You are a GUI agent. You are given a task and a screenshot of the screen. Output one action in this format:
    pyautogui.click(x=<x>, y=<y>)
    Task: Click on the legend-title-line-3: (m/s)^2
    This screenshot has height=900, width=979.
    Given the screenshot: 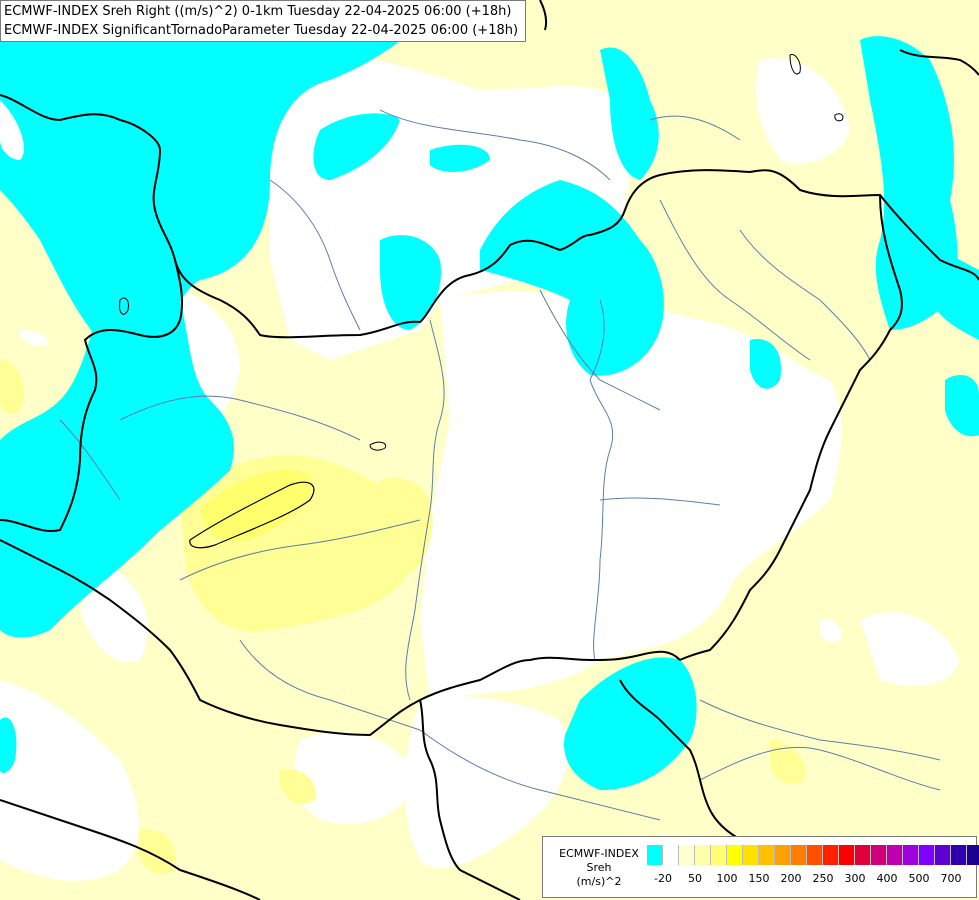 What is the action you would take?
    pyautogui.click(x=599, y=881)
    